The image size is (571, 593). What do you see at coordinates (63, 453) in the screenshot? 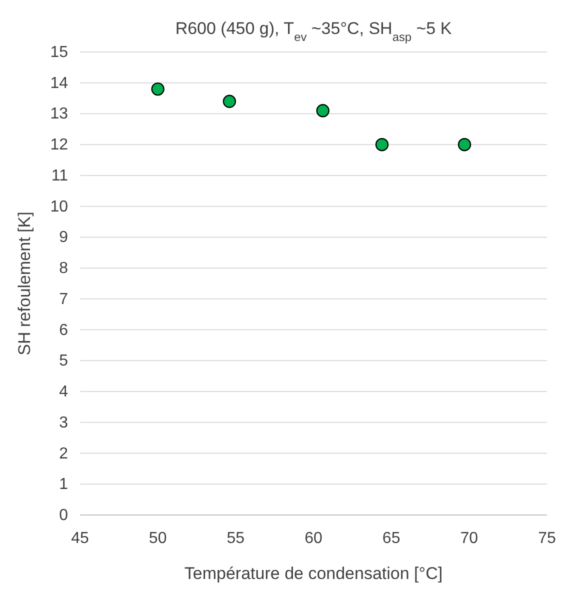
I see `y-tick-label: 2` at bounding box center [63, 453].